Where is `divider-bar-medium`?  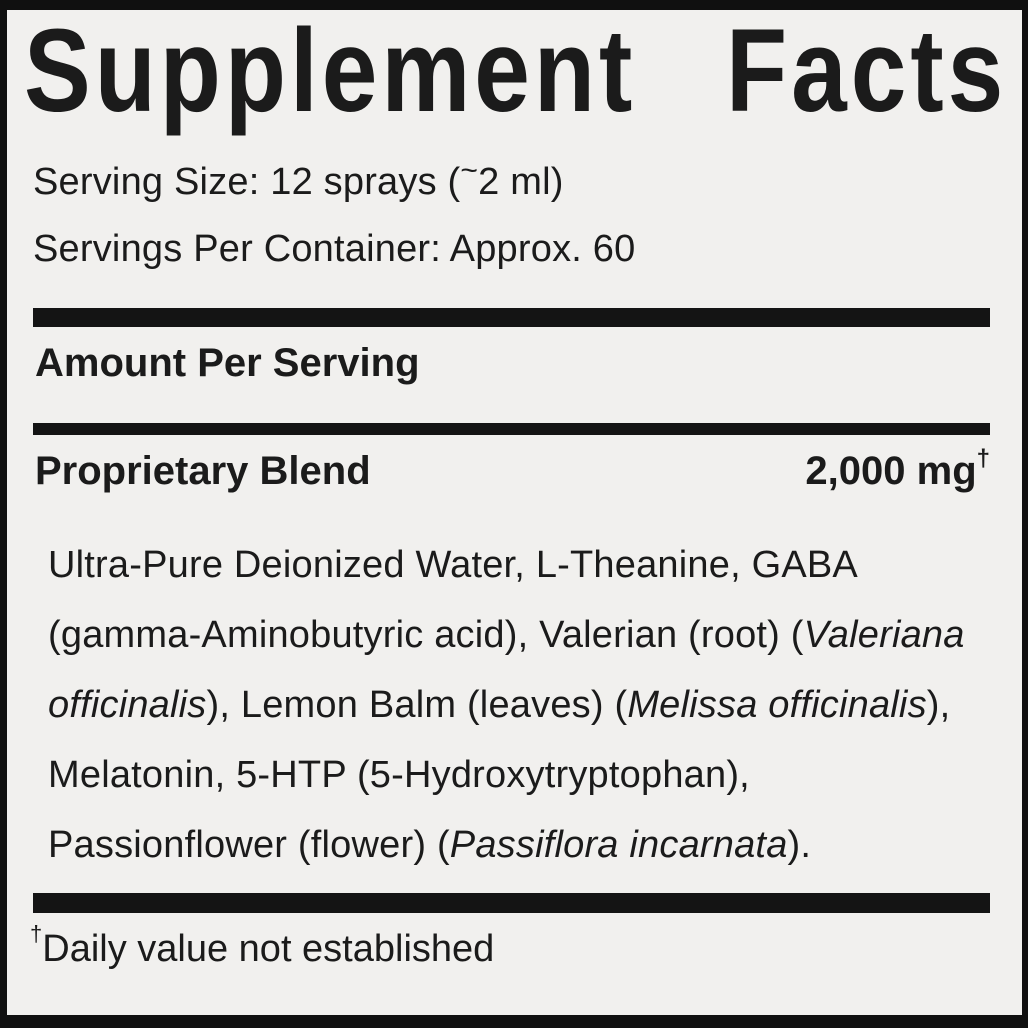
divider-bar-medium is located at coordinates (511, 429).